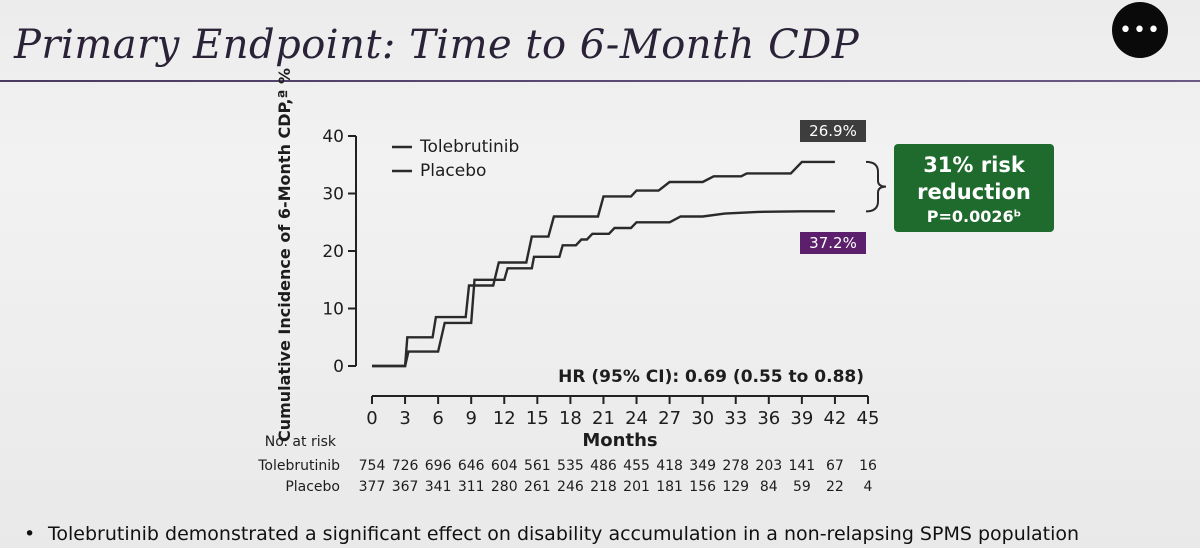 The width and height of the screenshot is (1200, 548). What do you see at coordinates (868, 487) in the screenshot?
I see `at-risk-value: 4` at bounding box center [868, 487].